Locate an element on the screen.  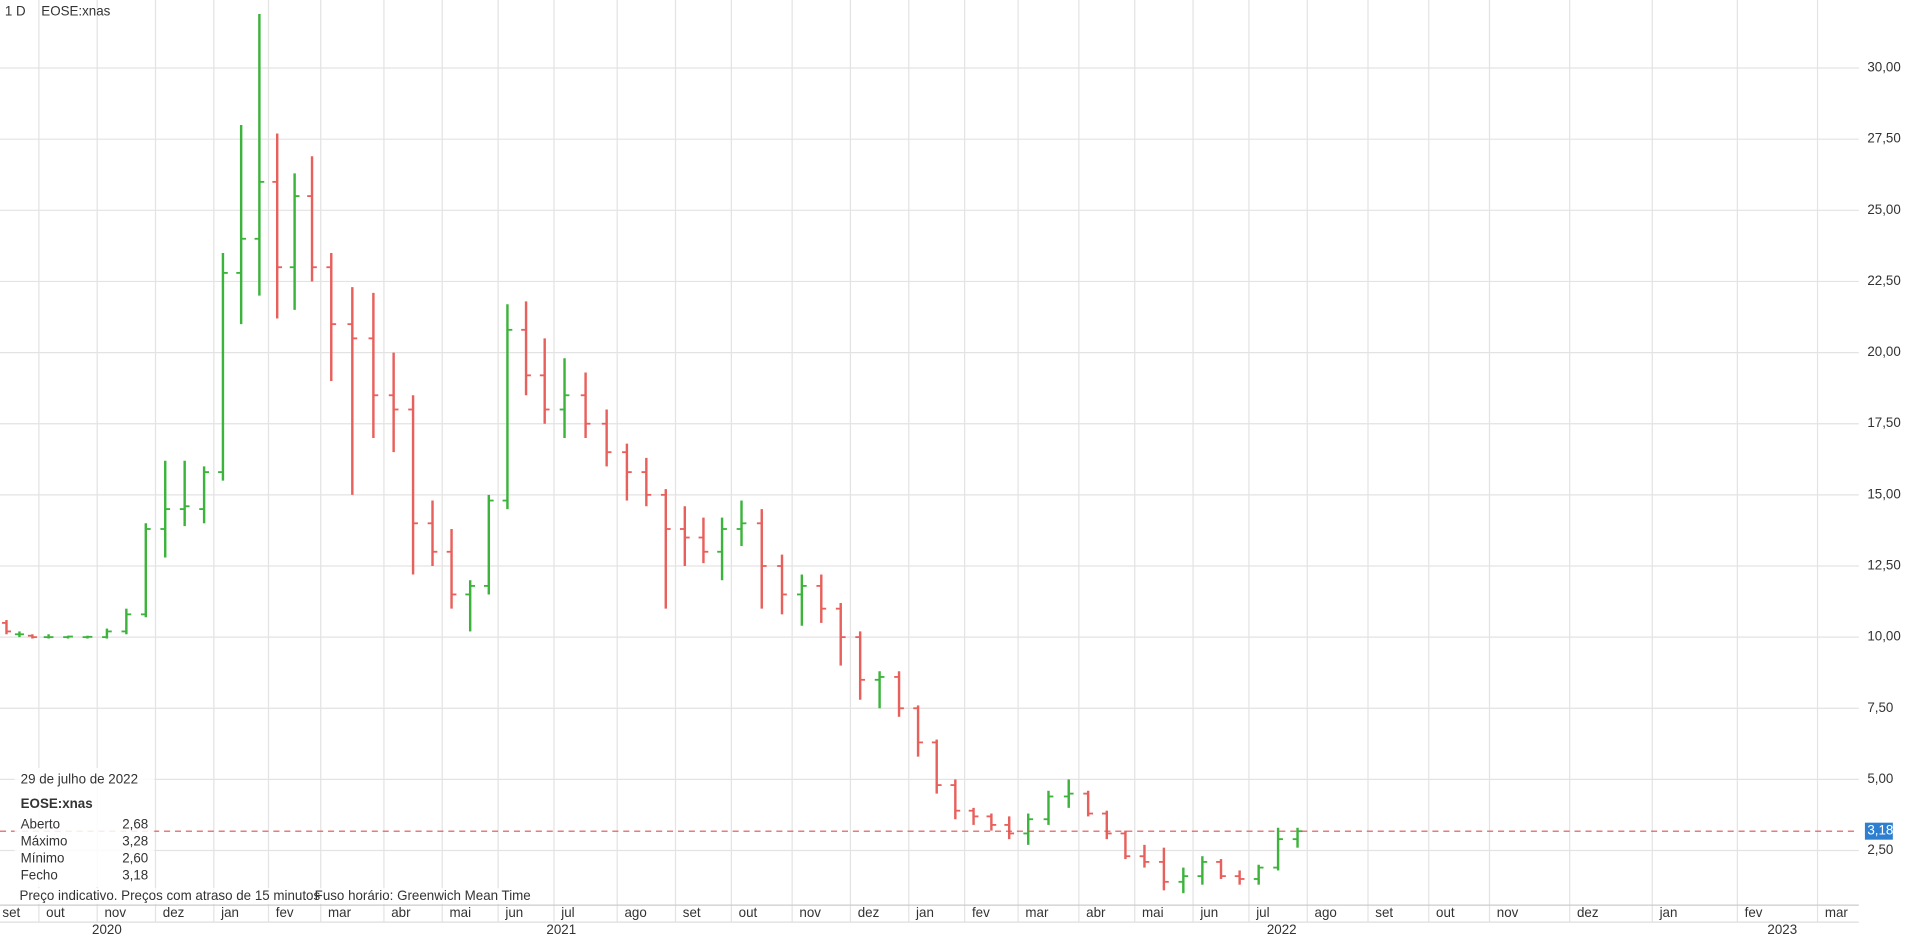
y-tick-label: 12,50 is located at coordinates (1883, 565).